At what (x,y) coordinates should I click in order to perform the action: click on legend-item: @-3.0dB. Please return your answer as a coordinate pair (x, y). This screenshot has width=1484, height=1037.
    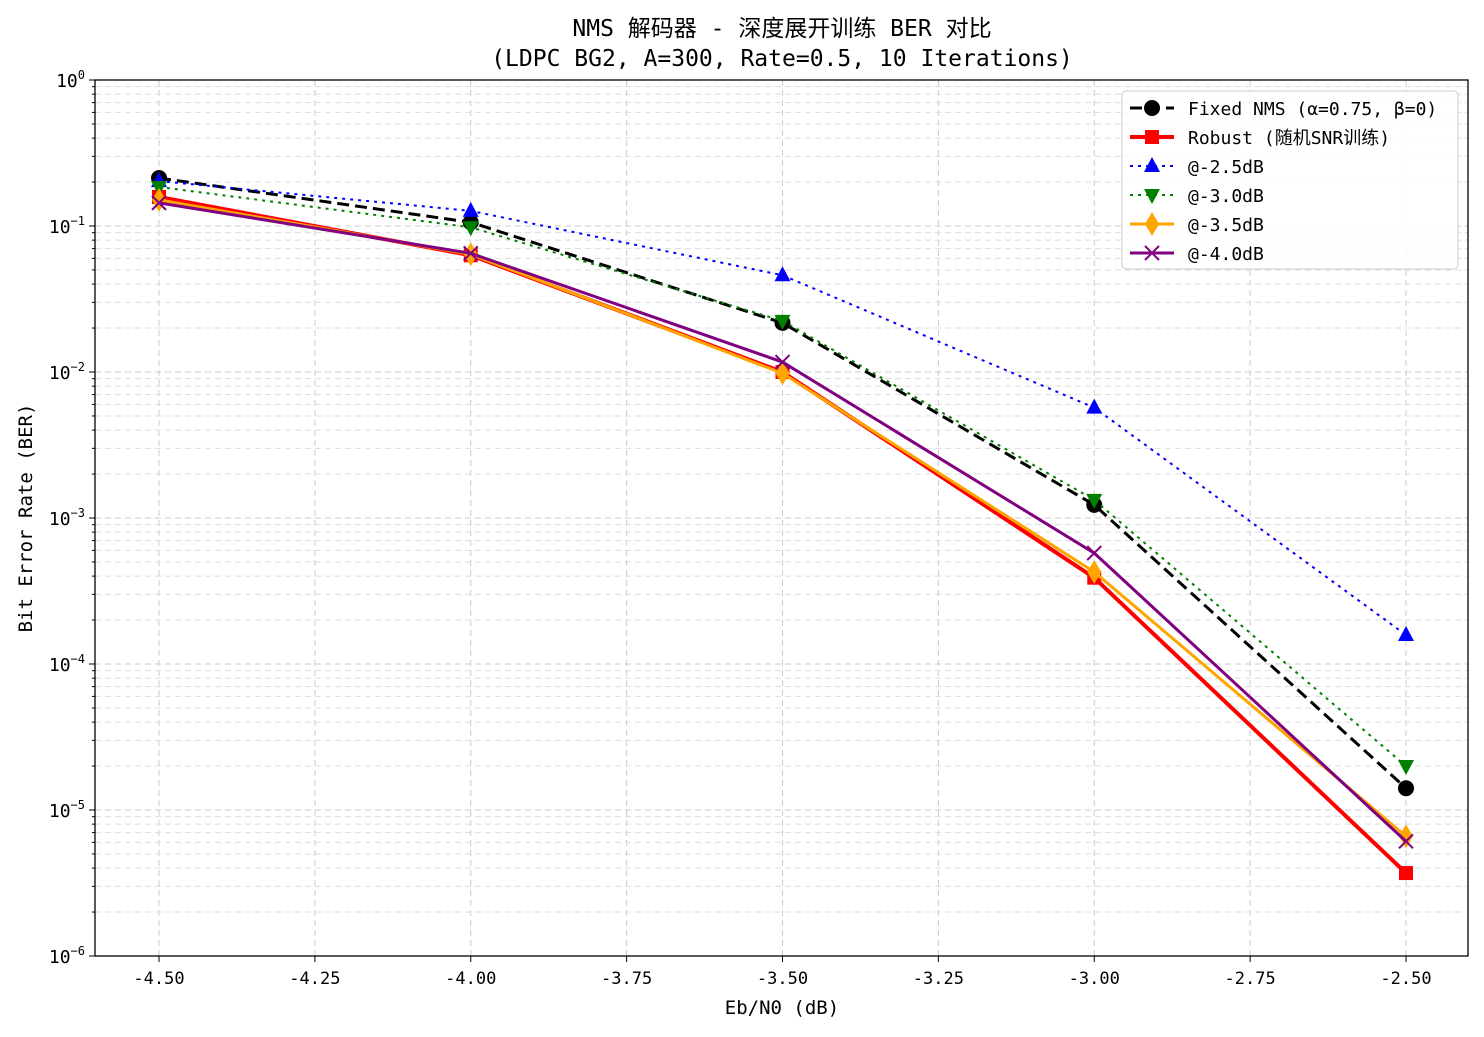
    Looking at the image, I should click on (1197, 196).